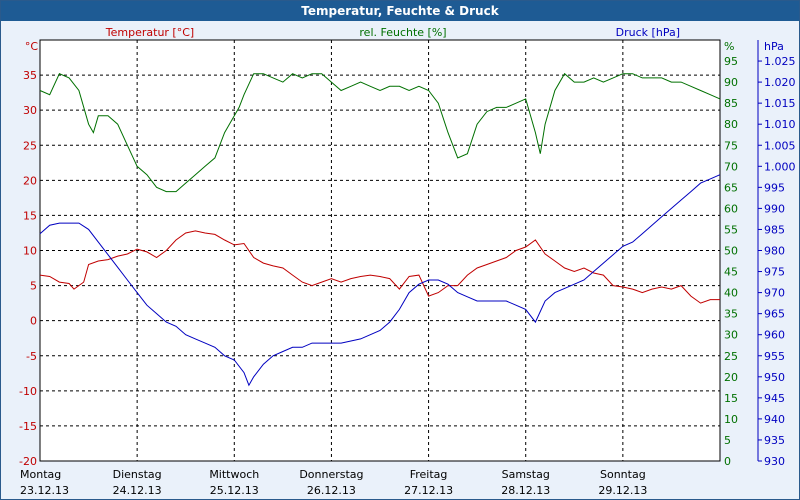 This screenshot has height=500, width=800. Describe the element at coordinates (31, 356) in the screenshot. I see `left-tick-label: -5` at that location.